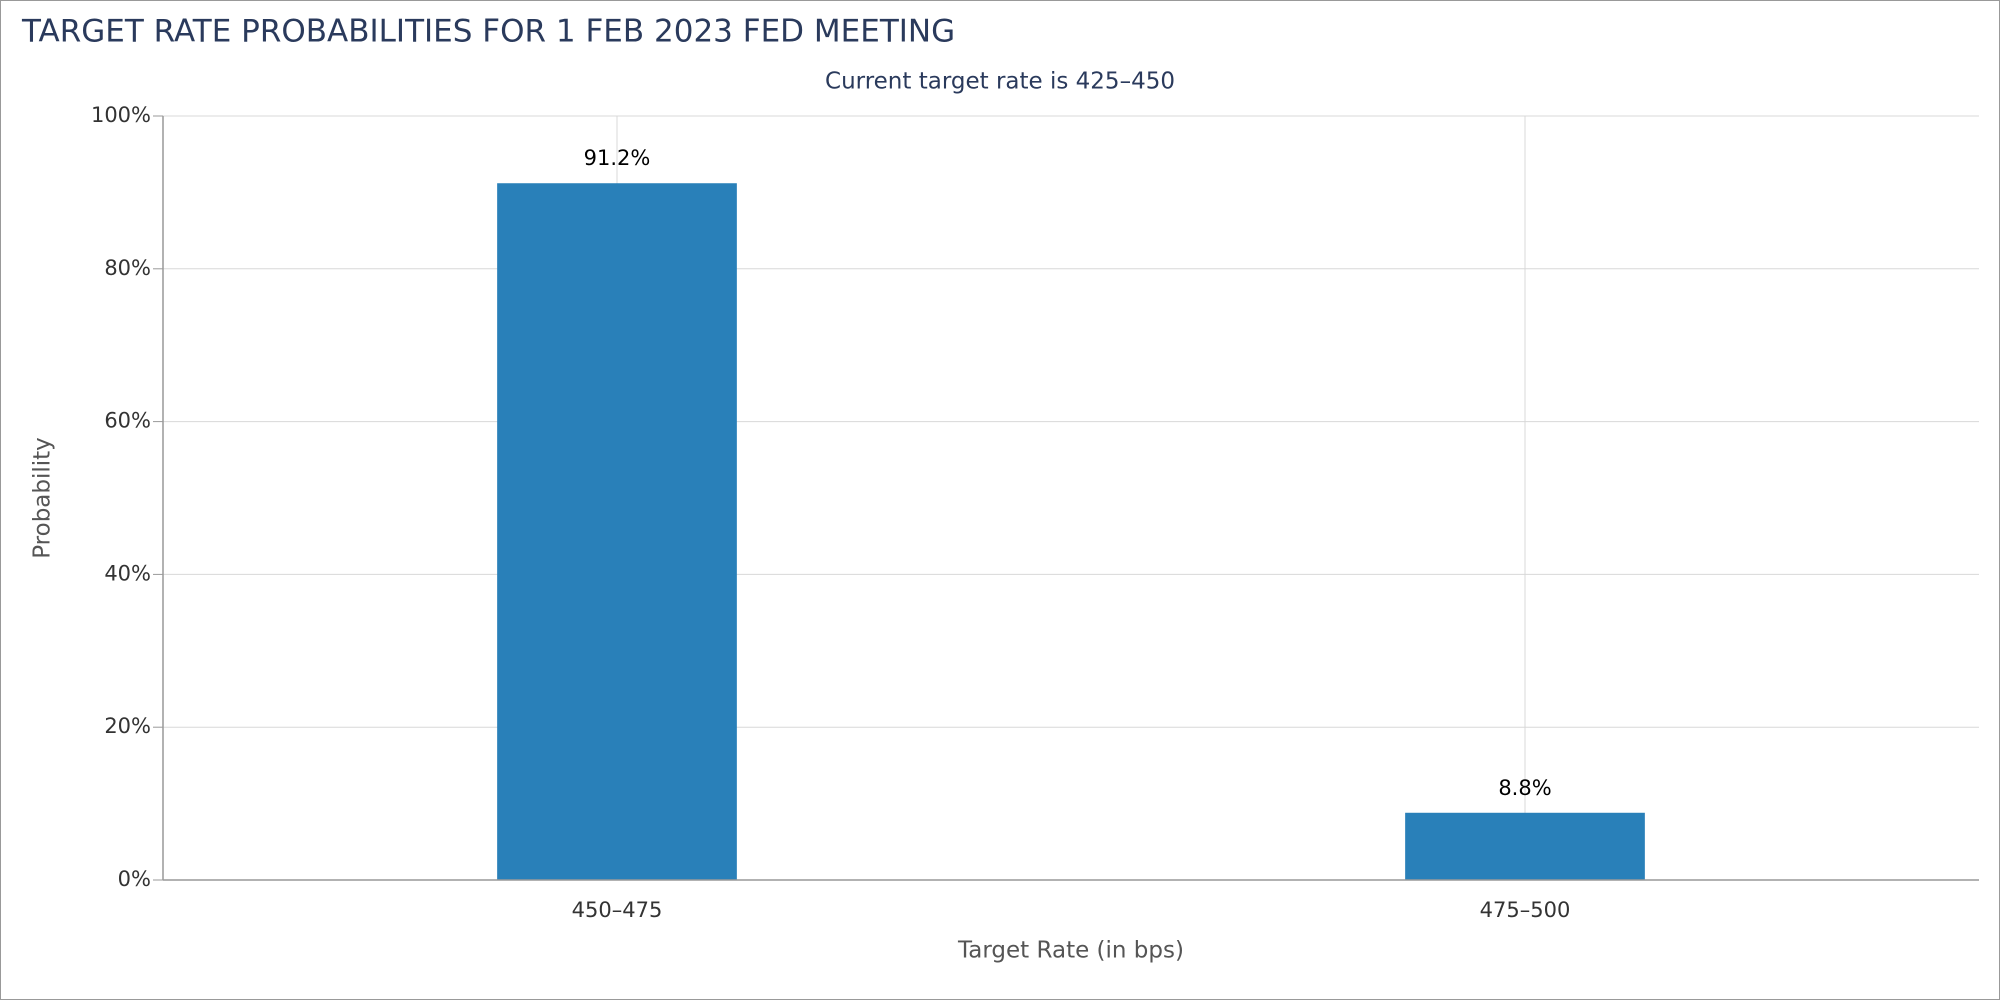 Image resolution: width=2000 pixels, height=1000 pixels. I want to click on y-tick-label: 60%, so click(127, 421).